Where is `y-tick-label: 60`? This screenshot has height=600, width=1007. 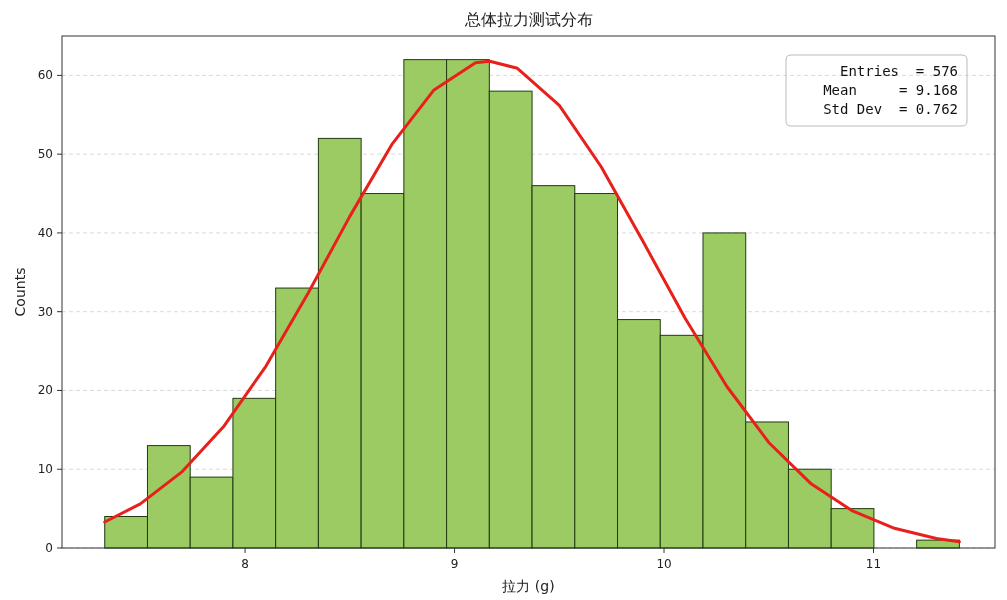
y-tick-label: 60 is located at coordinates (45, 75).